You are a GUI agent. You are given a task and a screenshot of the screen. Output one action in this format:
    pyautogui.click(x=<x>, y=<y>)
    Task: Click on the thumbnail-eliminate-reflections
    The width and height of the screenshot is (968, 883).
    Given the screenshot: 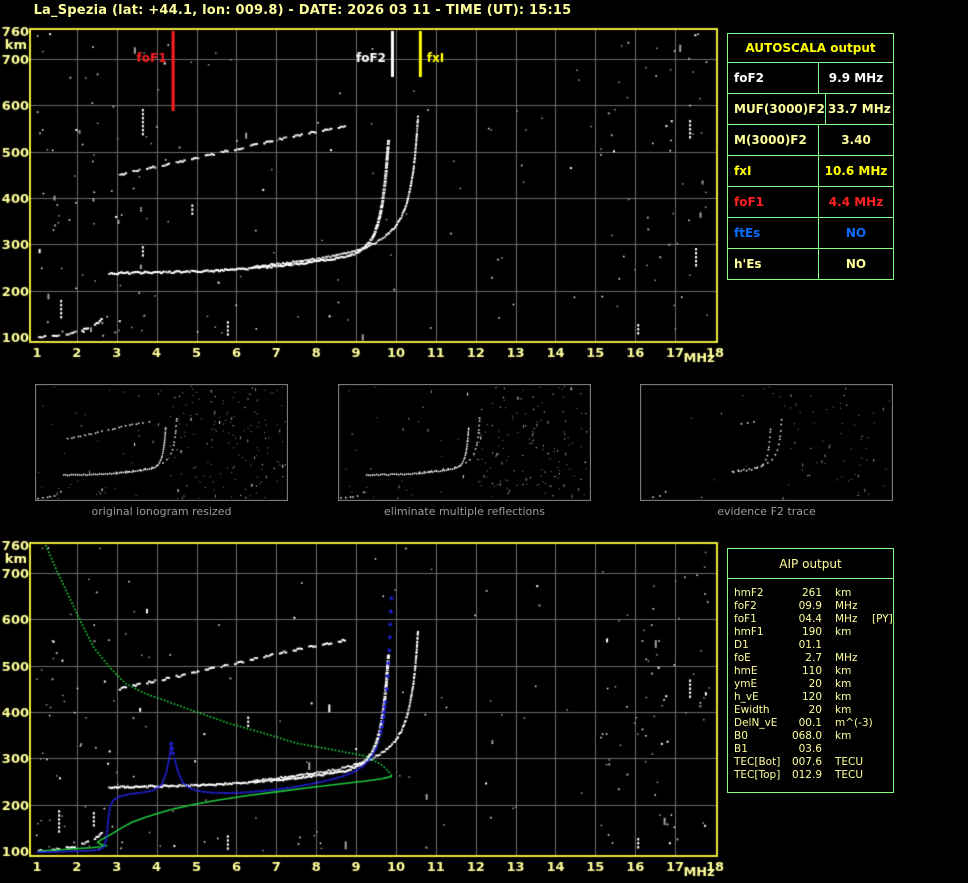 What is the action you would take?
    pyautogui.click(x=464, y=442)
    